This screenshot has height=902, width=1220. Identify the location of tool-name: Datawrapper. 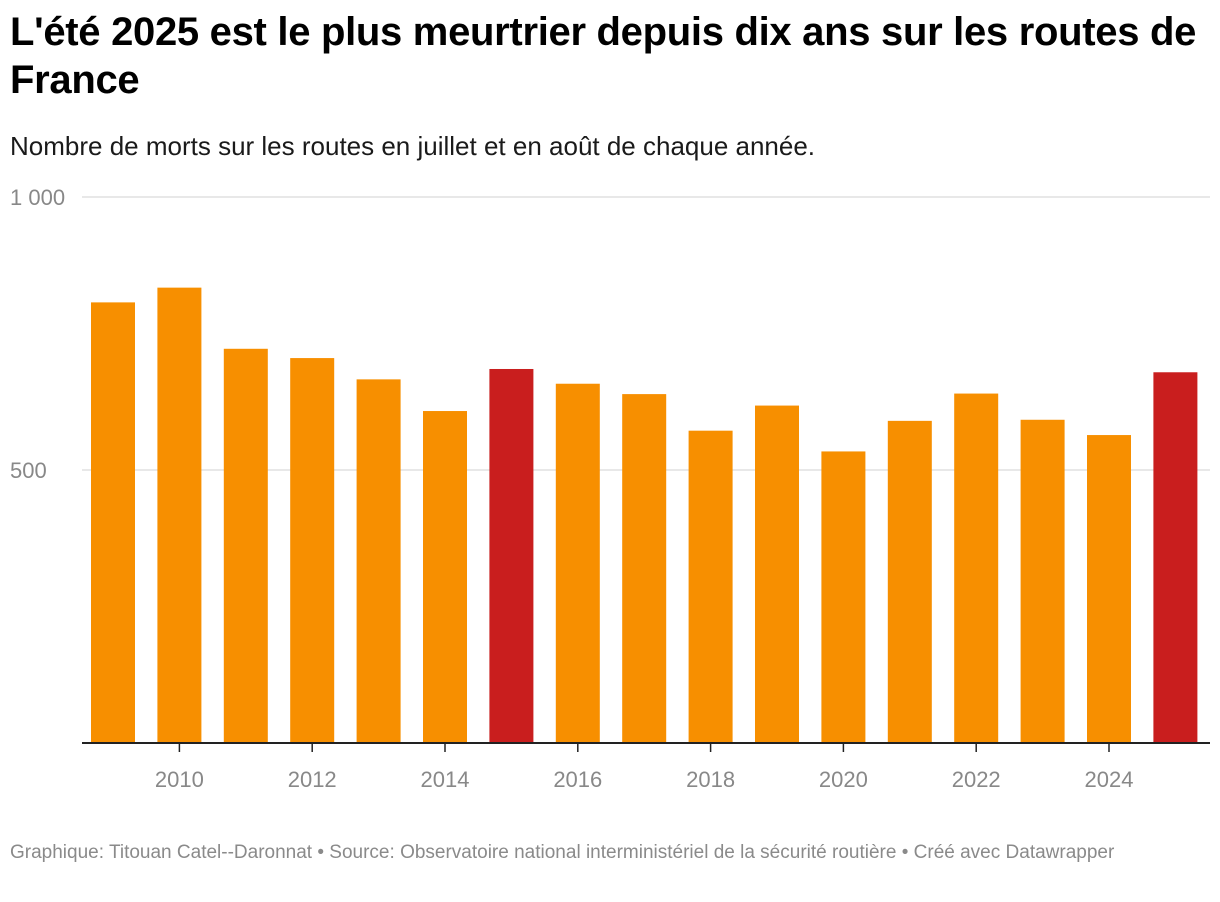
(1060, 852).